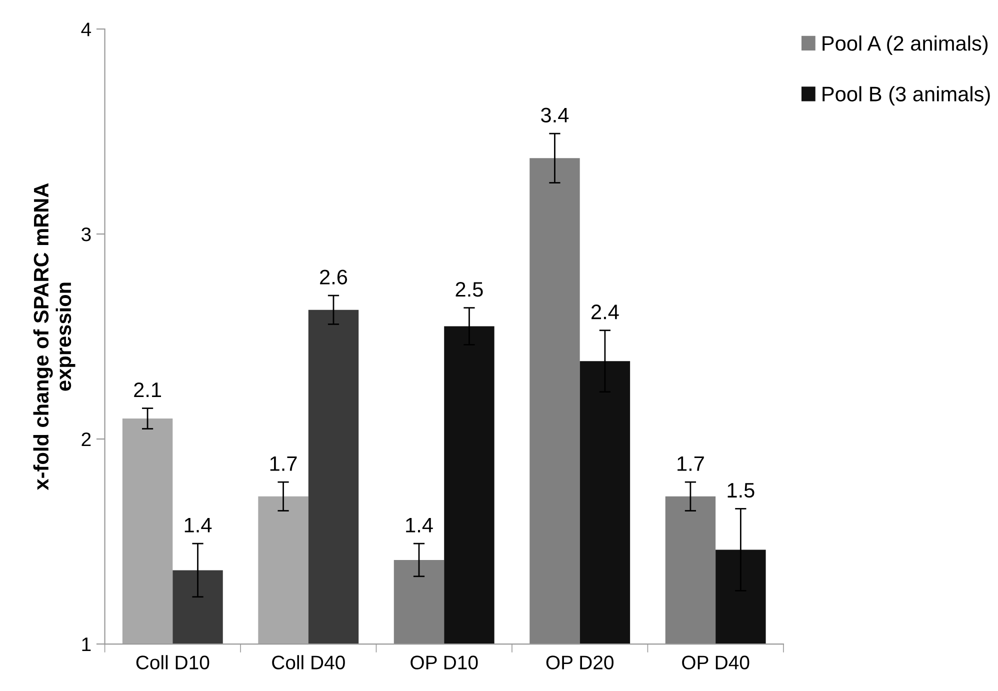 The width and height of the screenshot is (998, 691). Describe the element at coordinates (469, 289) in the screenshot. I see `data-label: 2.5` at that location.